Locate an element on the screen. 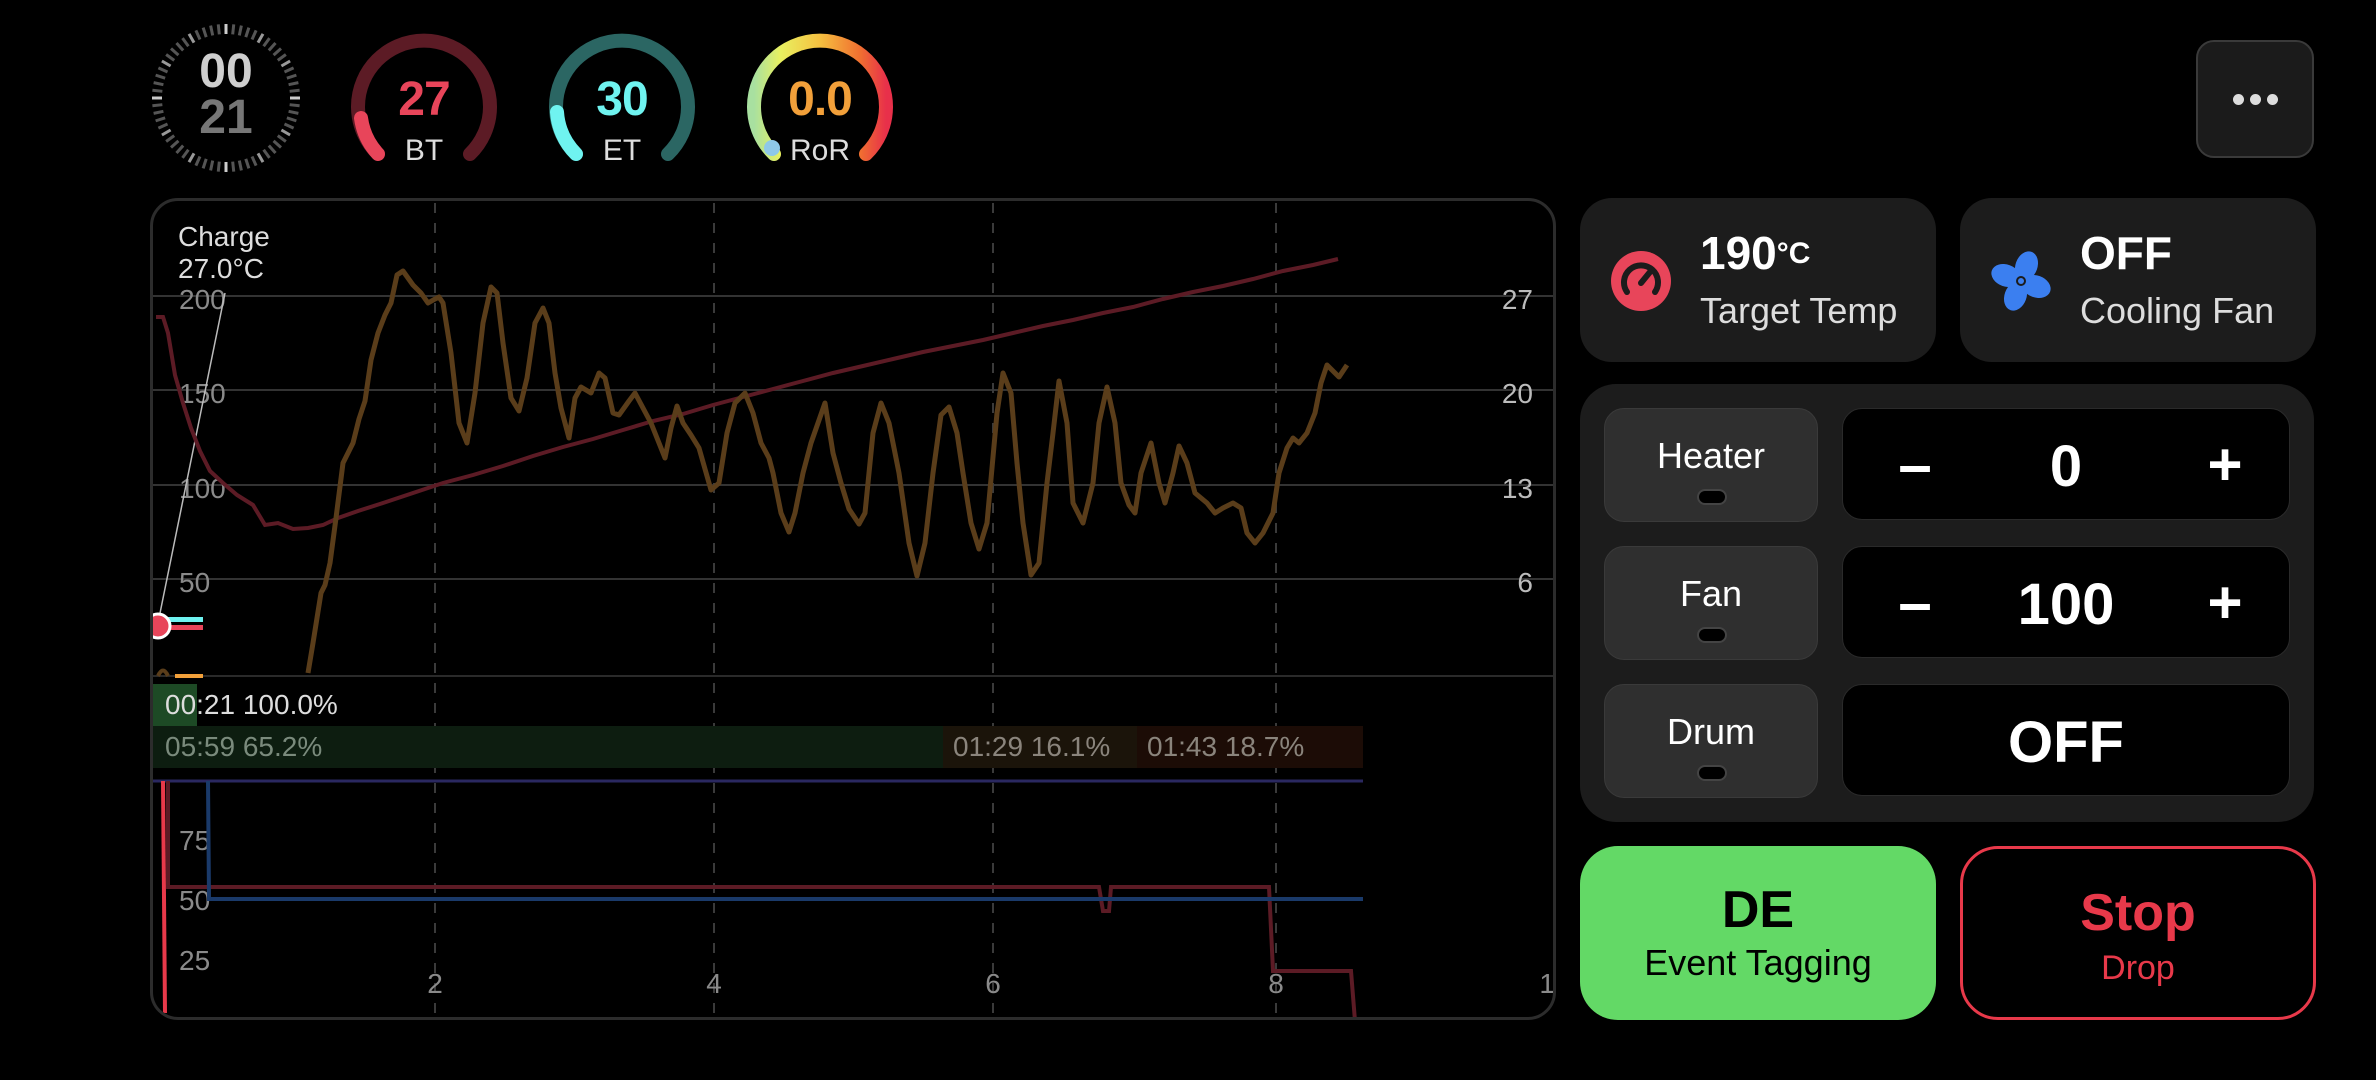  development-phase-text: 01:43 18.7% is located at coordinates (1225, 747).